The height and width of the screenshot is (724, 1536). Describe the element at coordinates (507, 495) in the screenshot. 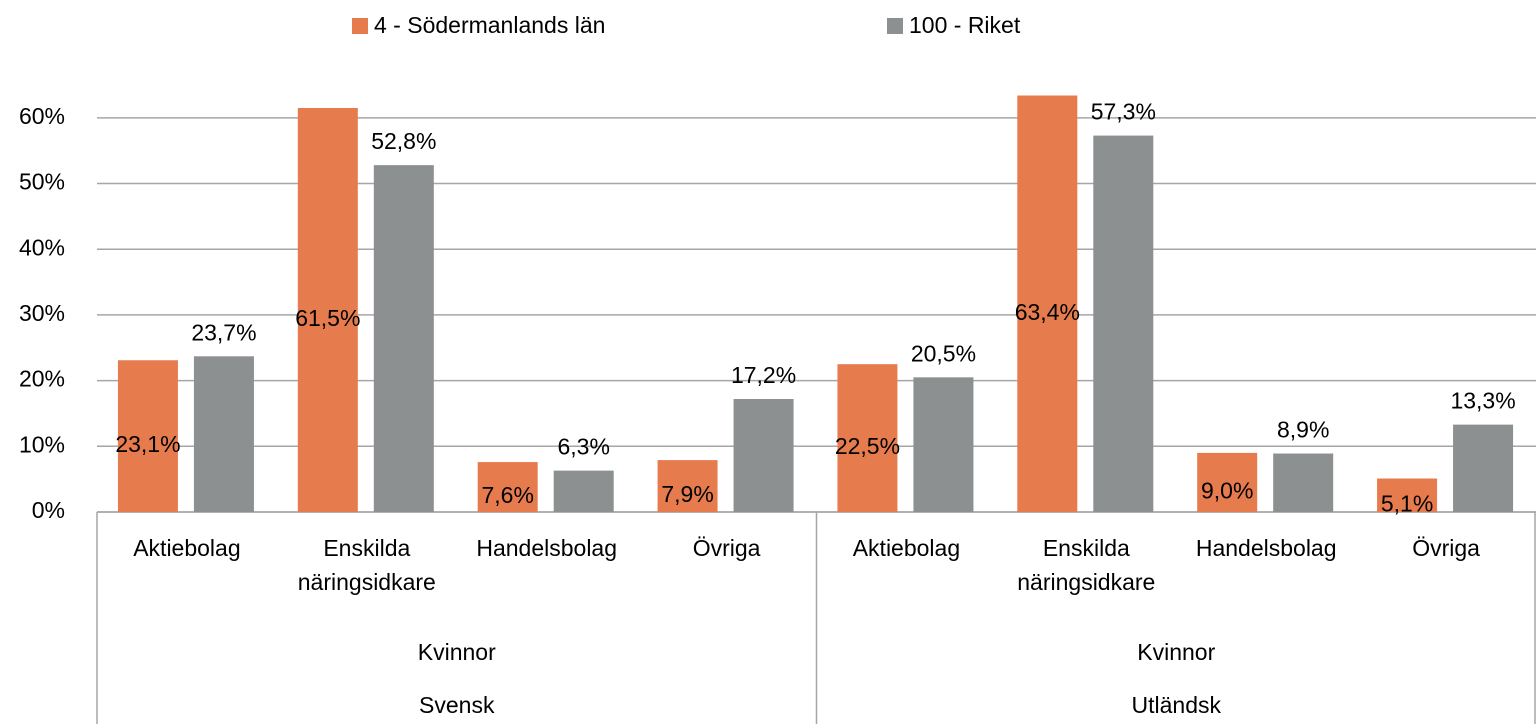

I see `data-label: 7,6%` at that location.